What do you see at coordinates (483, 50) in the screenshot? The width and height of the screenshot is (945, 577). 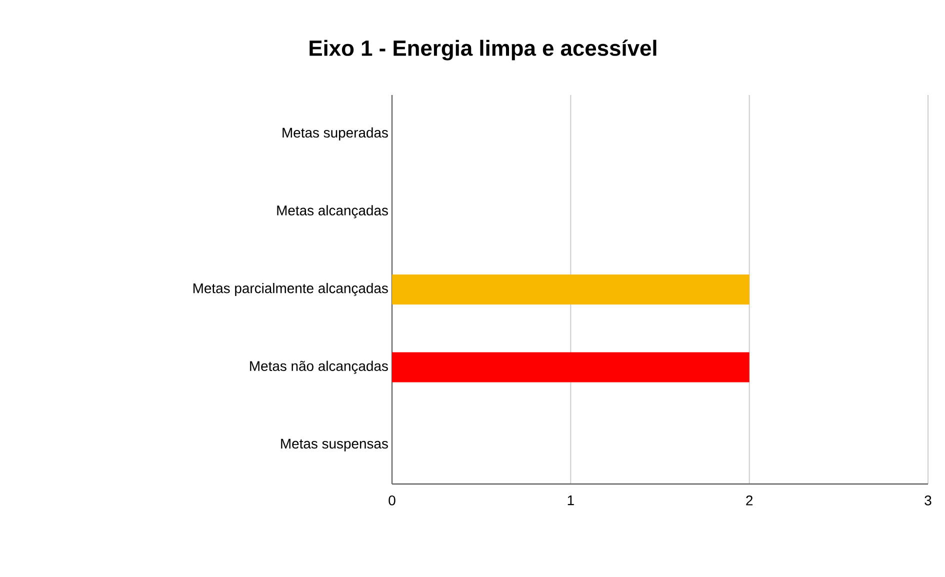 I see `chart-title: Eixo 1 - Energia limpa e acessível` at bounding box center [483, 50].